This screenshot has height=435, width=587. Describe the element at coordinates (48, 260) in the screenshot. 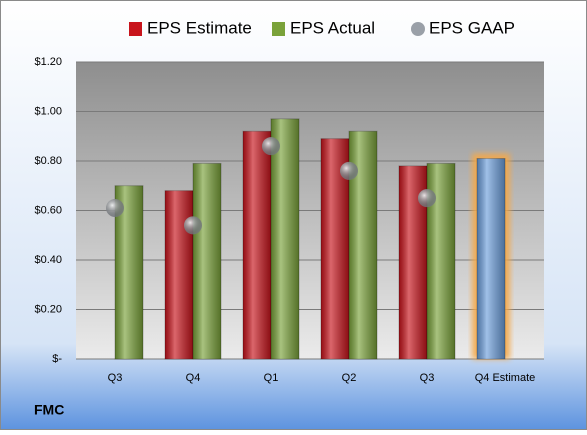

I see `y-tick-label: $0.40` at that location.